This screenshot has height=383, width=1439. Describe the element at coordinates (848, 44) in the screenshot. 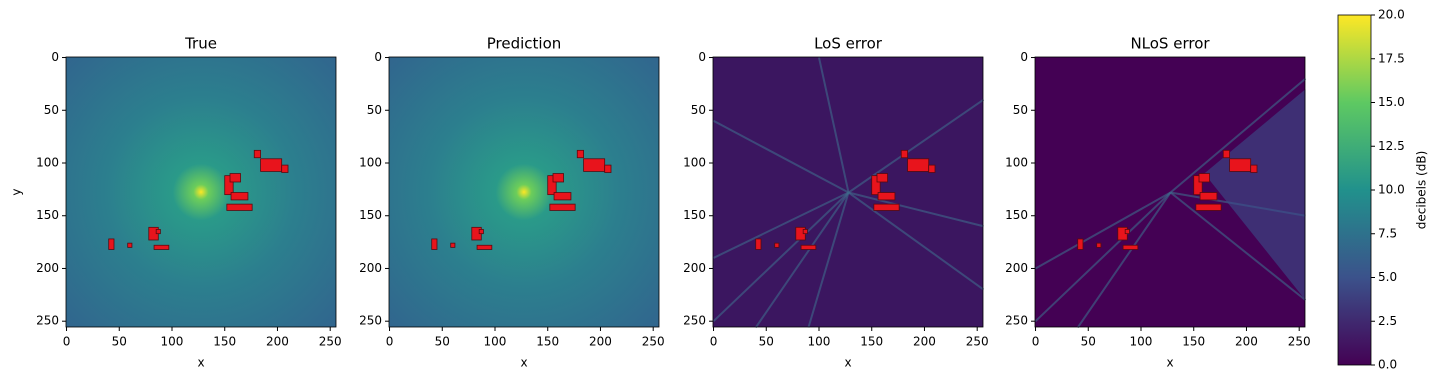

I see `panel-title: LoS error` at that location.